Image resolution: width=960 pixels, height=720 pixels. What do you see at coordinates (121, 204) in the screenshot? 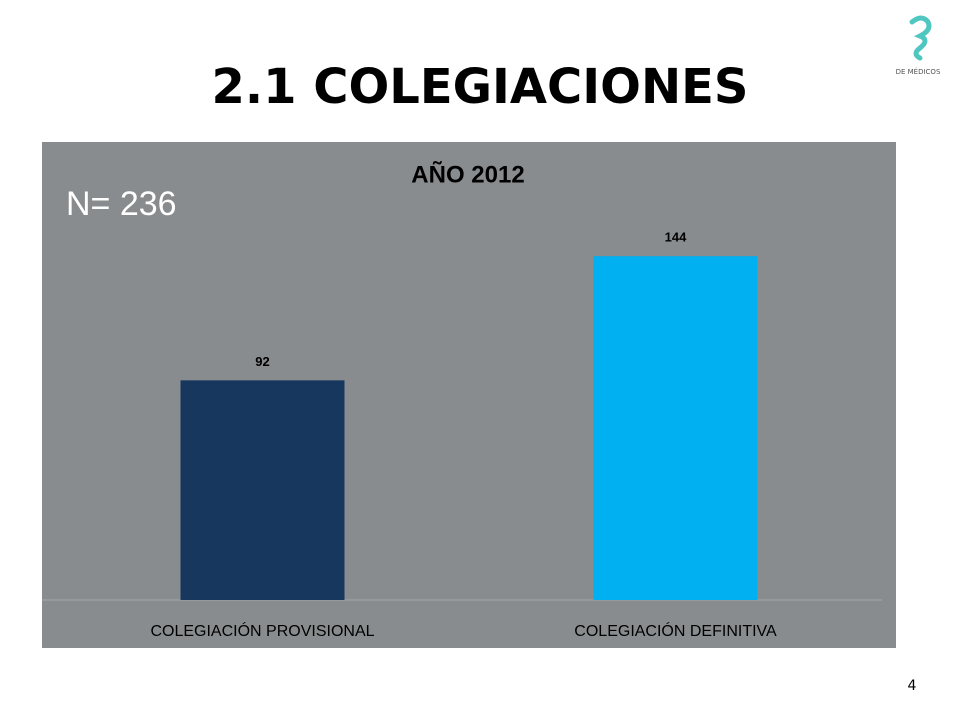
I see `annotation: N= 236` at bounding box center [121, 204].